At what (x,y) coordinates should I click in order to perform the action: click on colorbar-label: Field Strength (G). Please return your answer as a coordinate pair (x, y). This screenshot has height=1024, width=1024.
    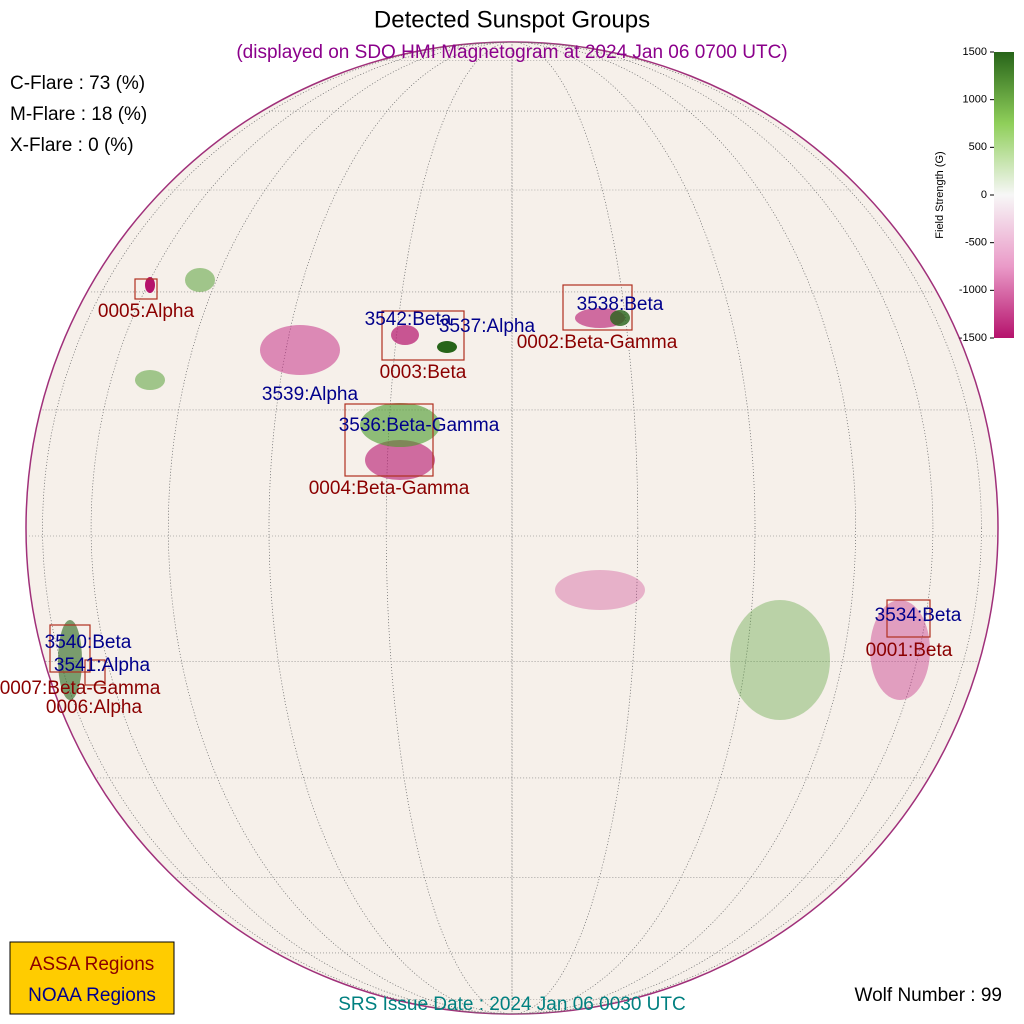
    Looking at the image, I should click on (940, 194).